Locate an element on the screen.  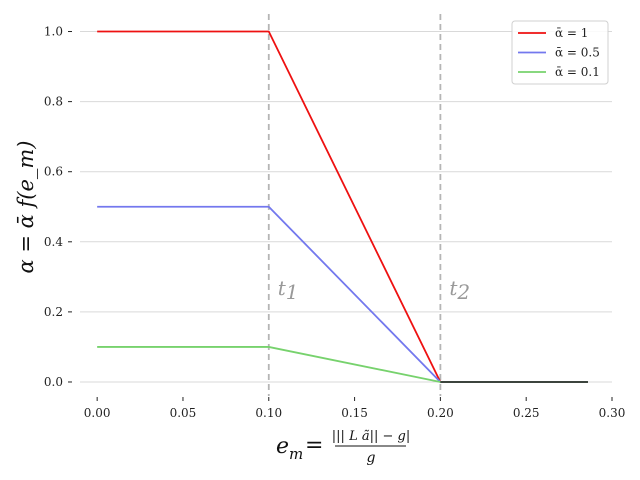
y-tick-label: 0.4 is located at coordinates (53, 242).